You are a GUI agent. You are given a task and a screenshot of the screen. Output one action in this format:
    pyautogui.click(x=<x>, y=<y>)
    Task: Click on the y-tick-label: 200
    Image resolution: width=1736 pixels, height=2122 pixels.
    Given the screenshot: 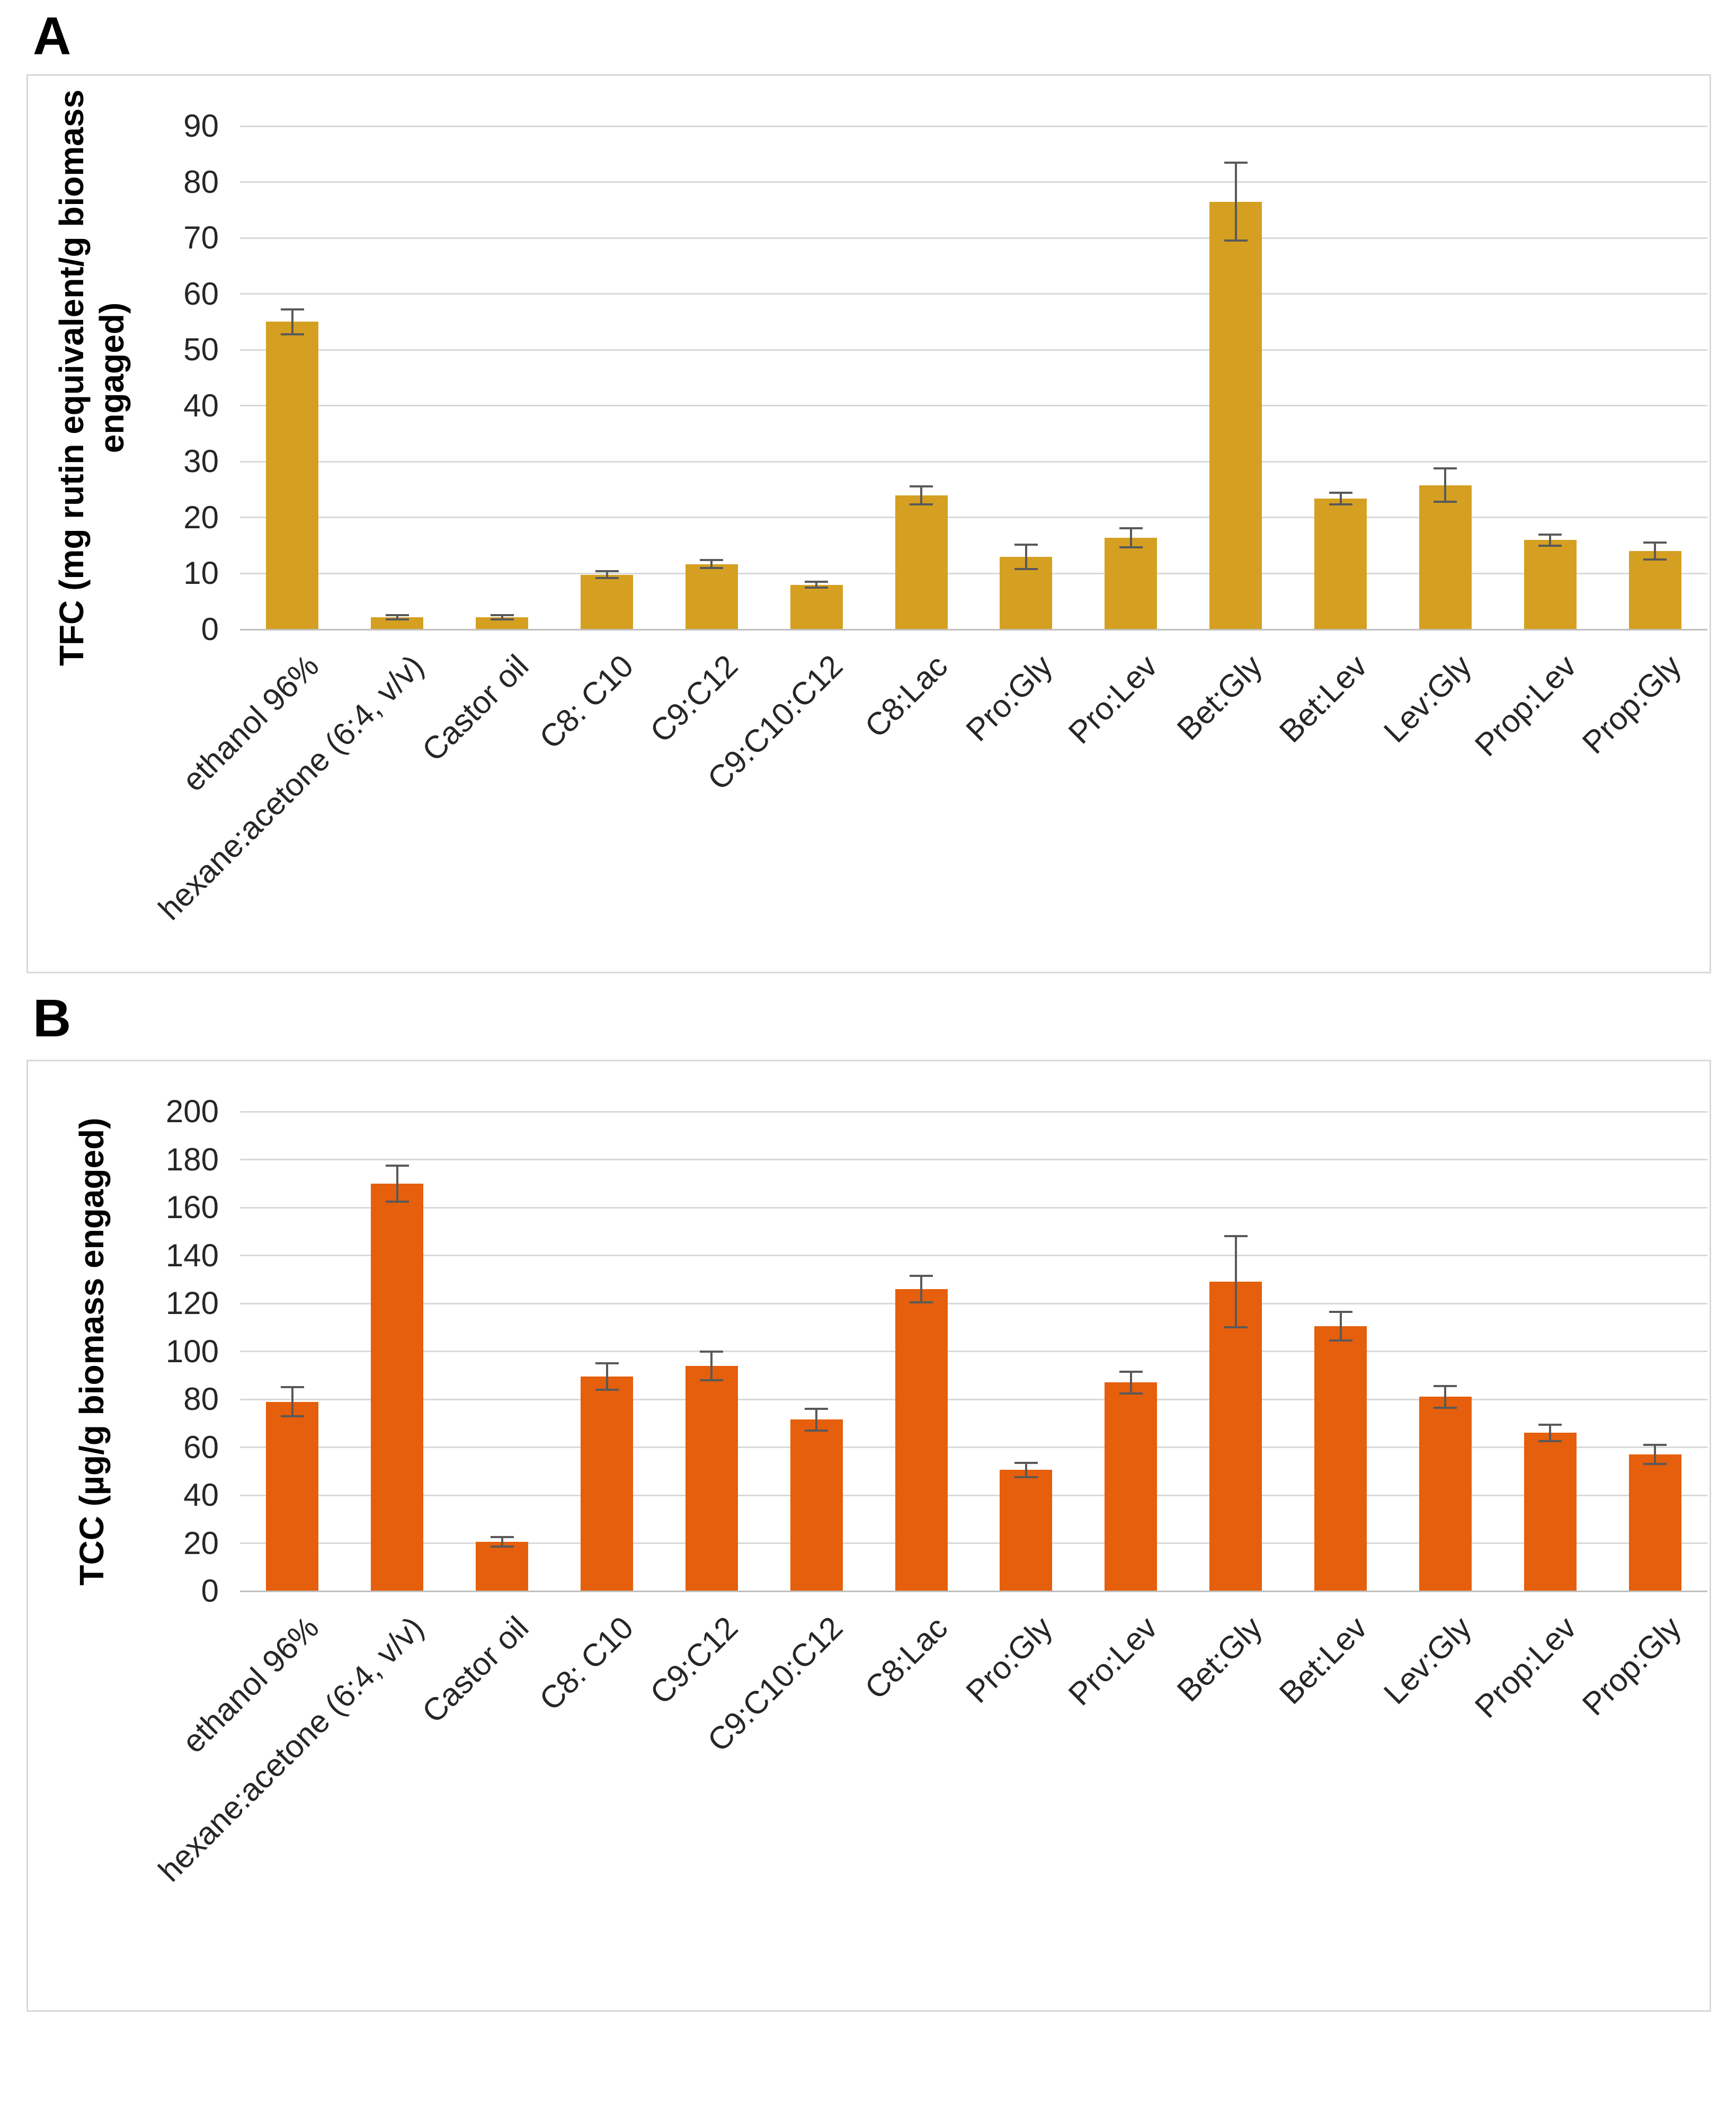 What is the action you would take?
    pyautogui.click(x=192, y=1111)
    